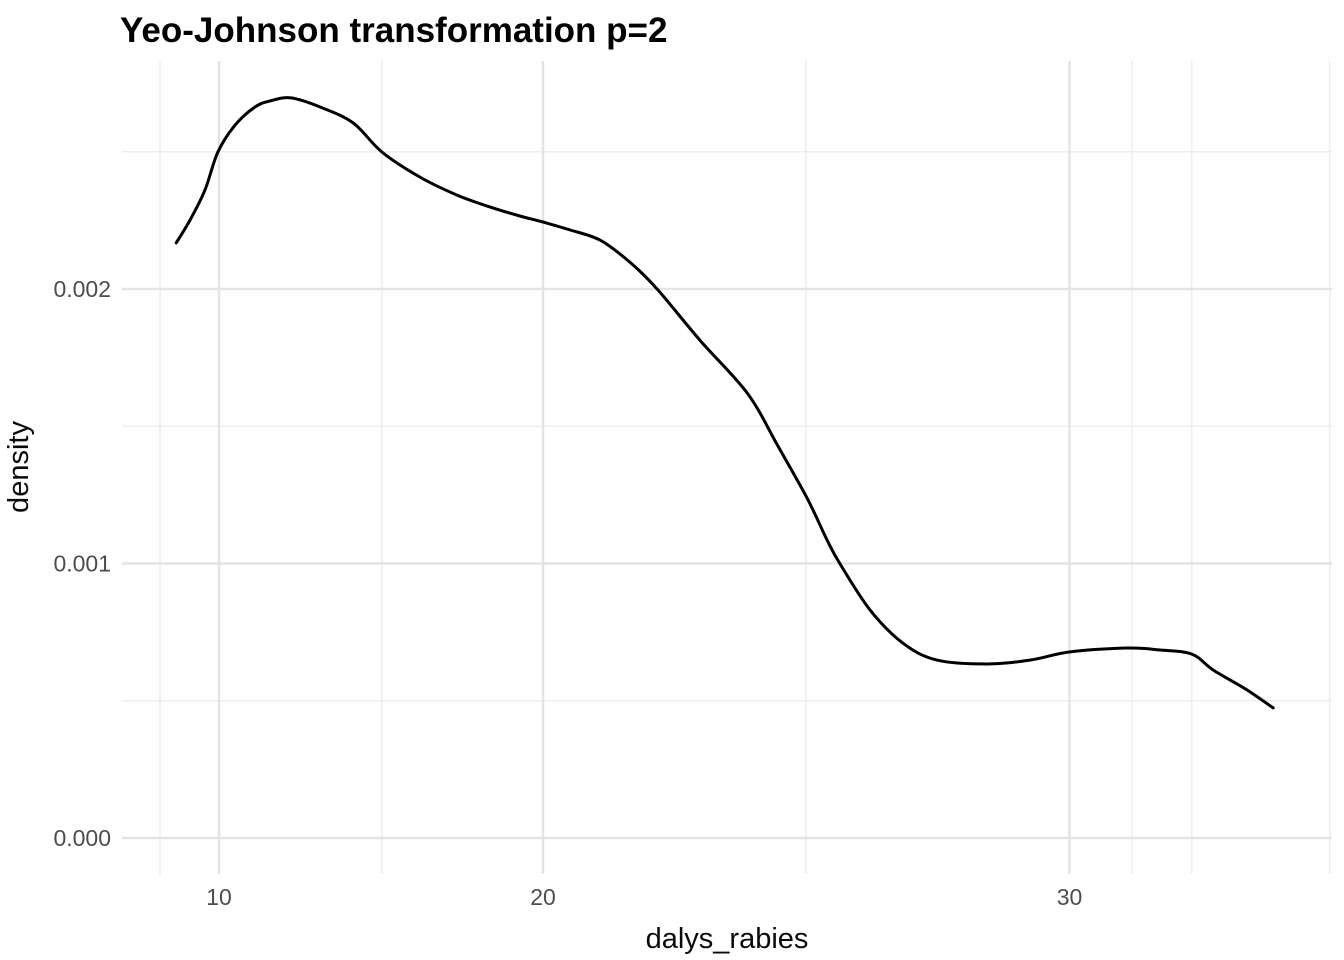  I want to click on x-tick-label: 30, so click(1070, 897).